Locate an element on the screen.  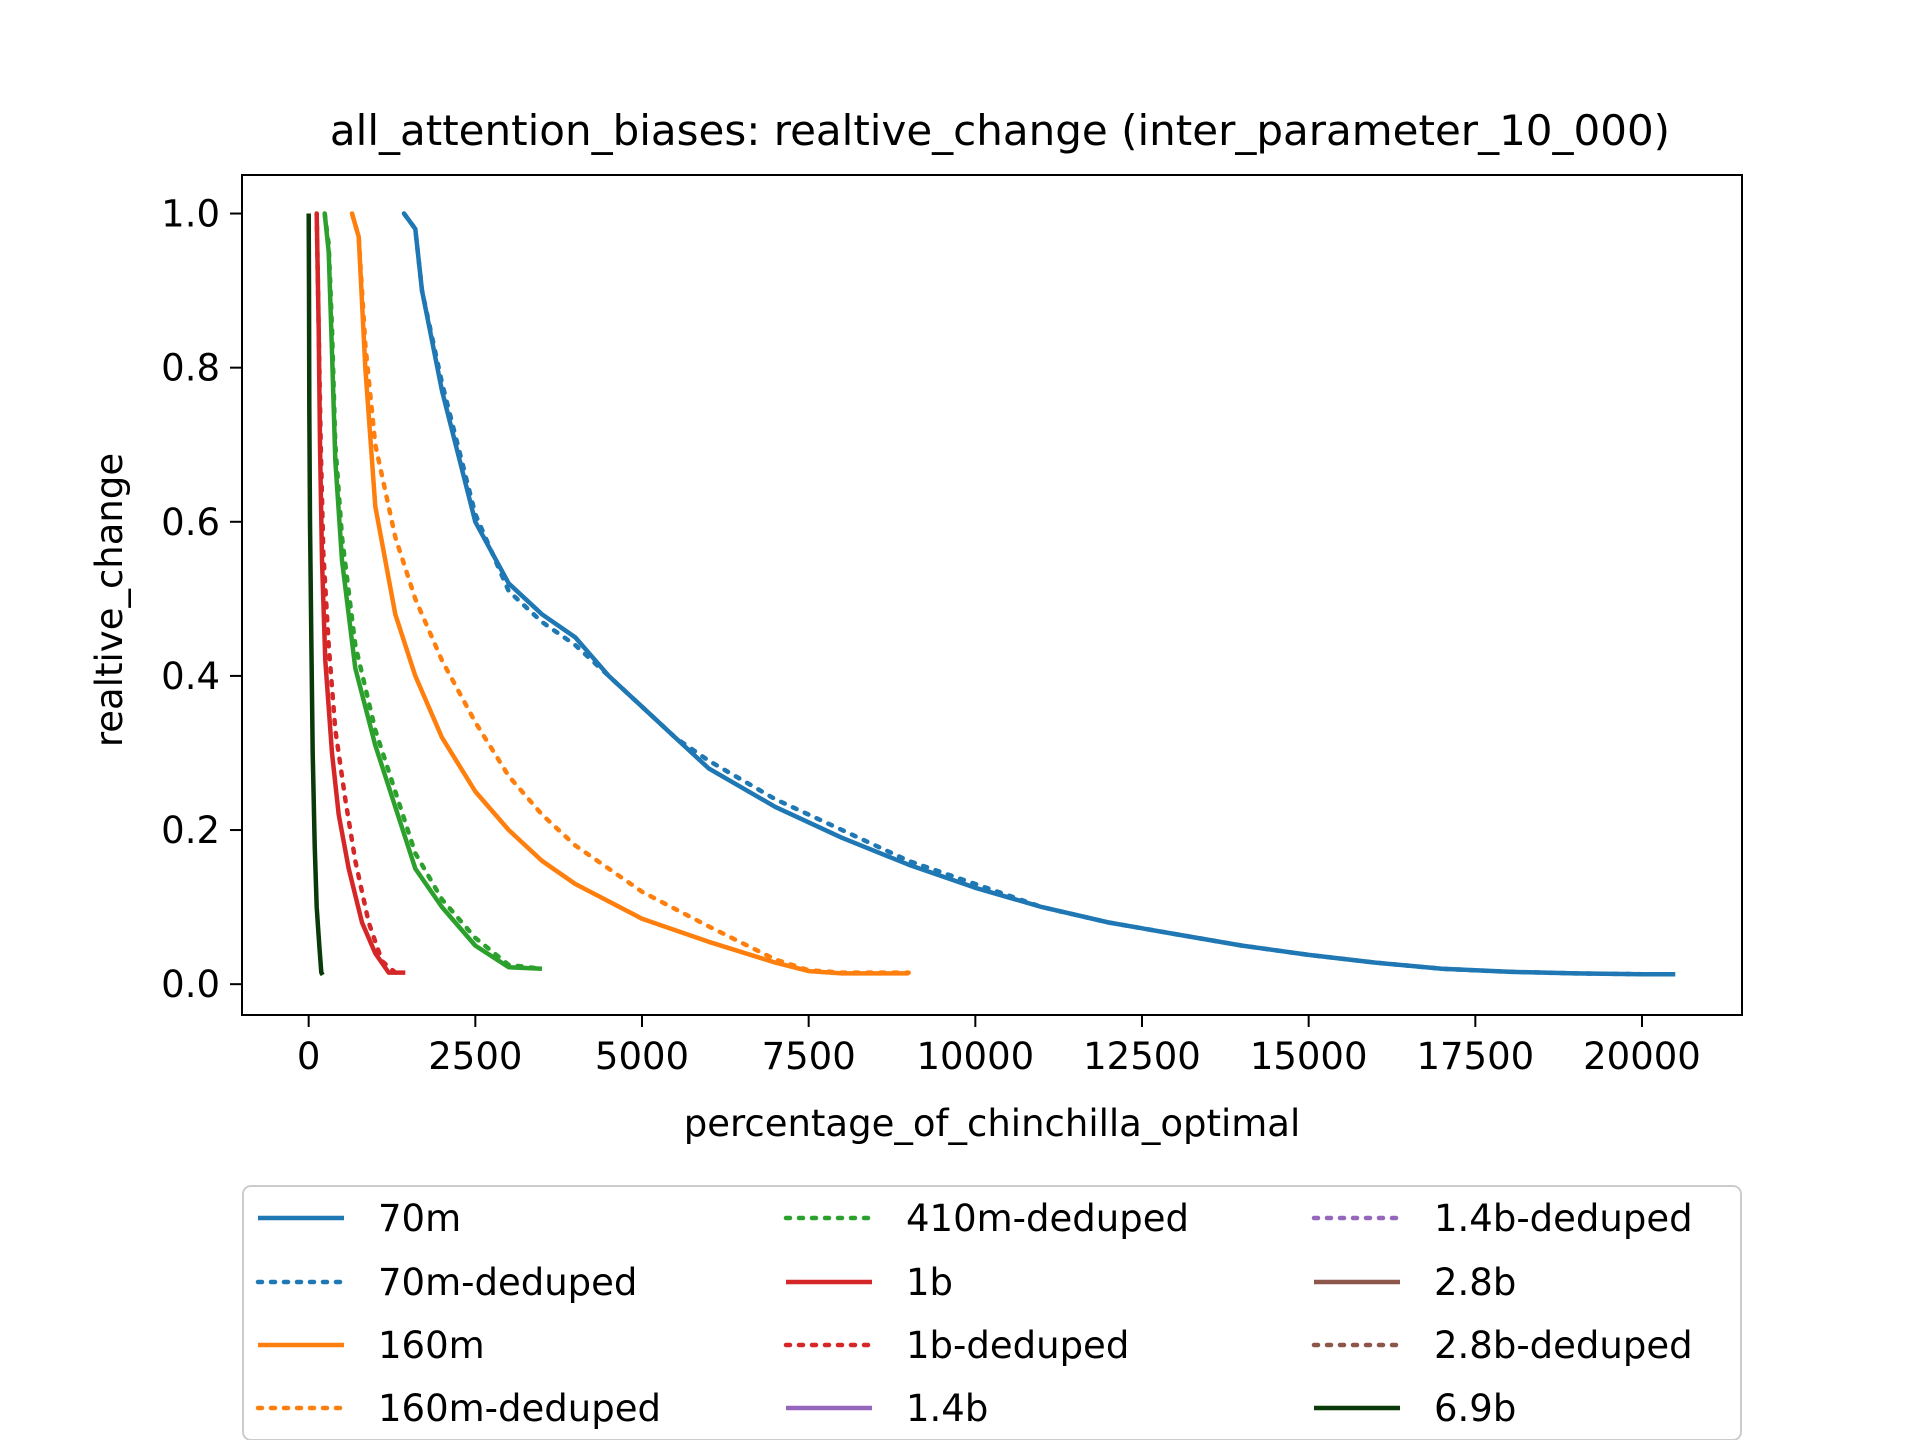
y-tick-label: 0.8 is located at coordinates (190, 368).